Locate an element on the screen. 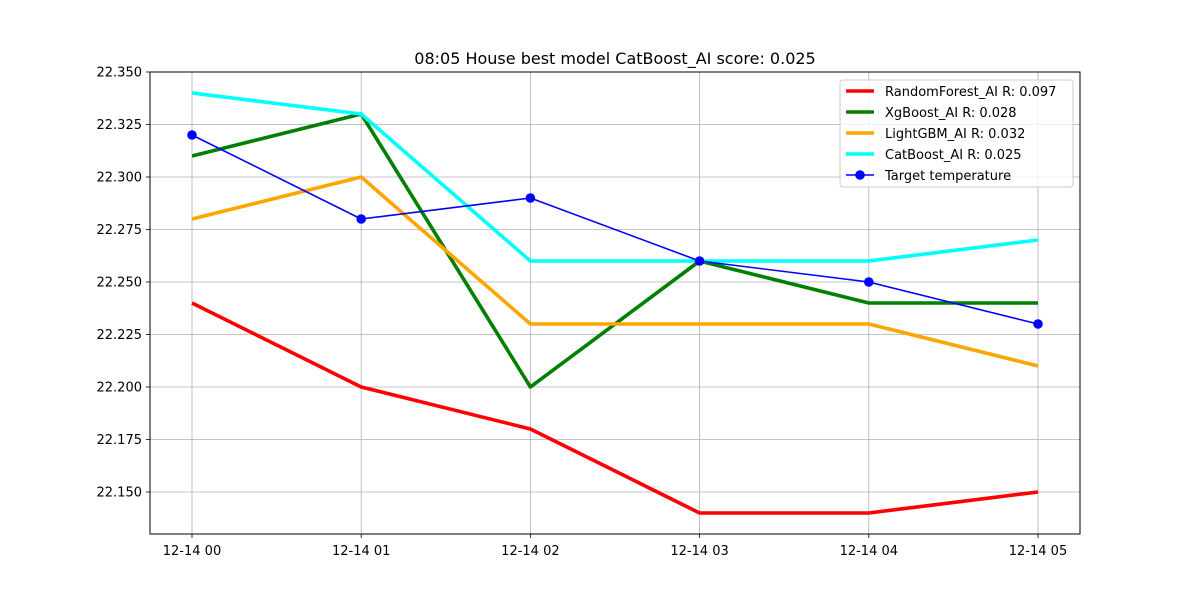 The height and width of the screenshot is (600, 1200). legend-label: XgBoost_AI R: 0.028 is located at coordinates (951, 113).